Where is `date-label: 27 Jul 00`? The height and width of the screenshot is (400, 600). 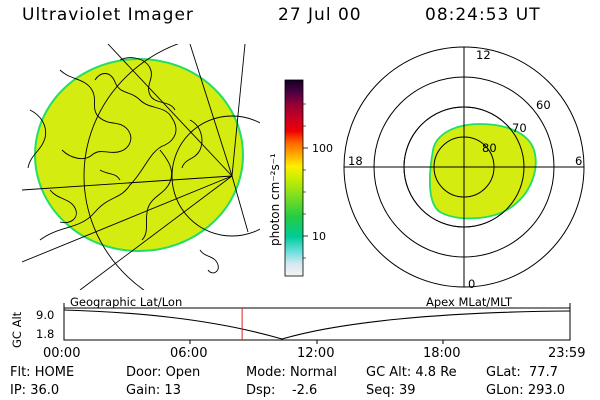 date-label: 27 Jul 00 is located at coordinates (320, 15).